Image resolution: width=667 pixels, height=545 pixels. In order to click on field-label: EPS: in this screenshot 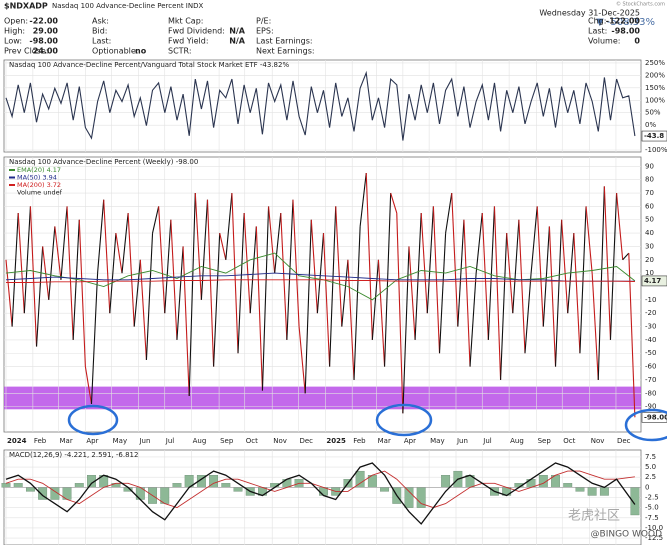, I will do `click(265, 31)`.